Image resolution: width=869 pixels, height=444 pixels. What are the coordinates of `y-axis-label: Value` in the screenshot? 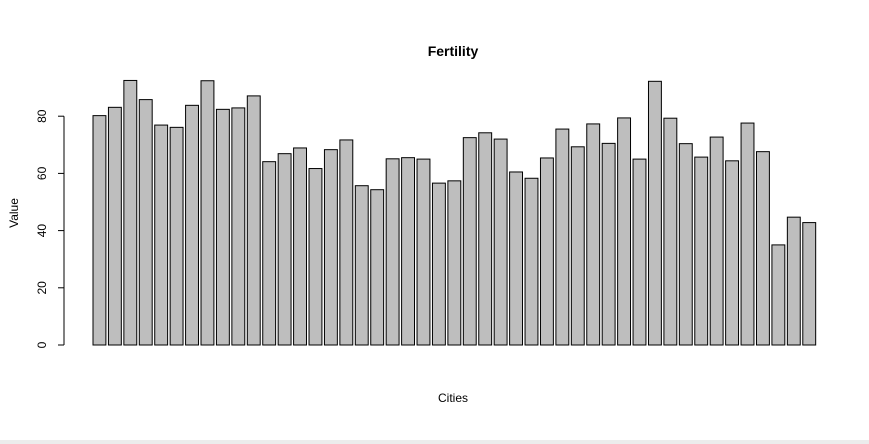 It's located at (14, 213).